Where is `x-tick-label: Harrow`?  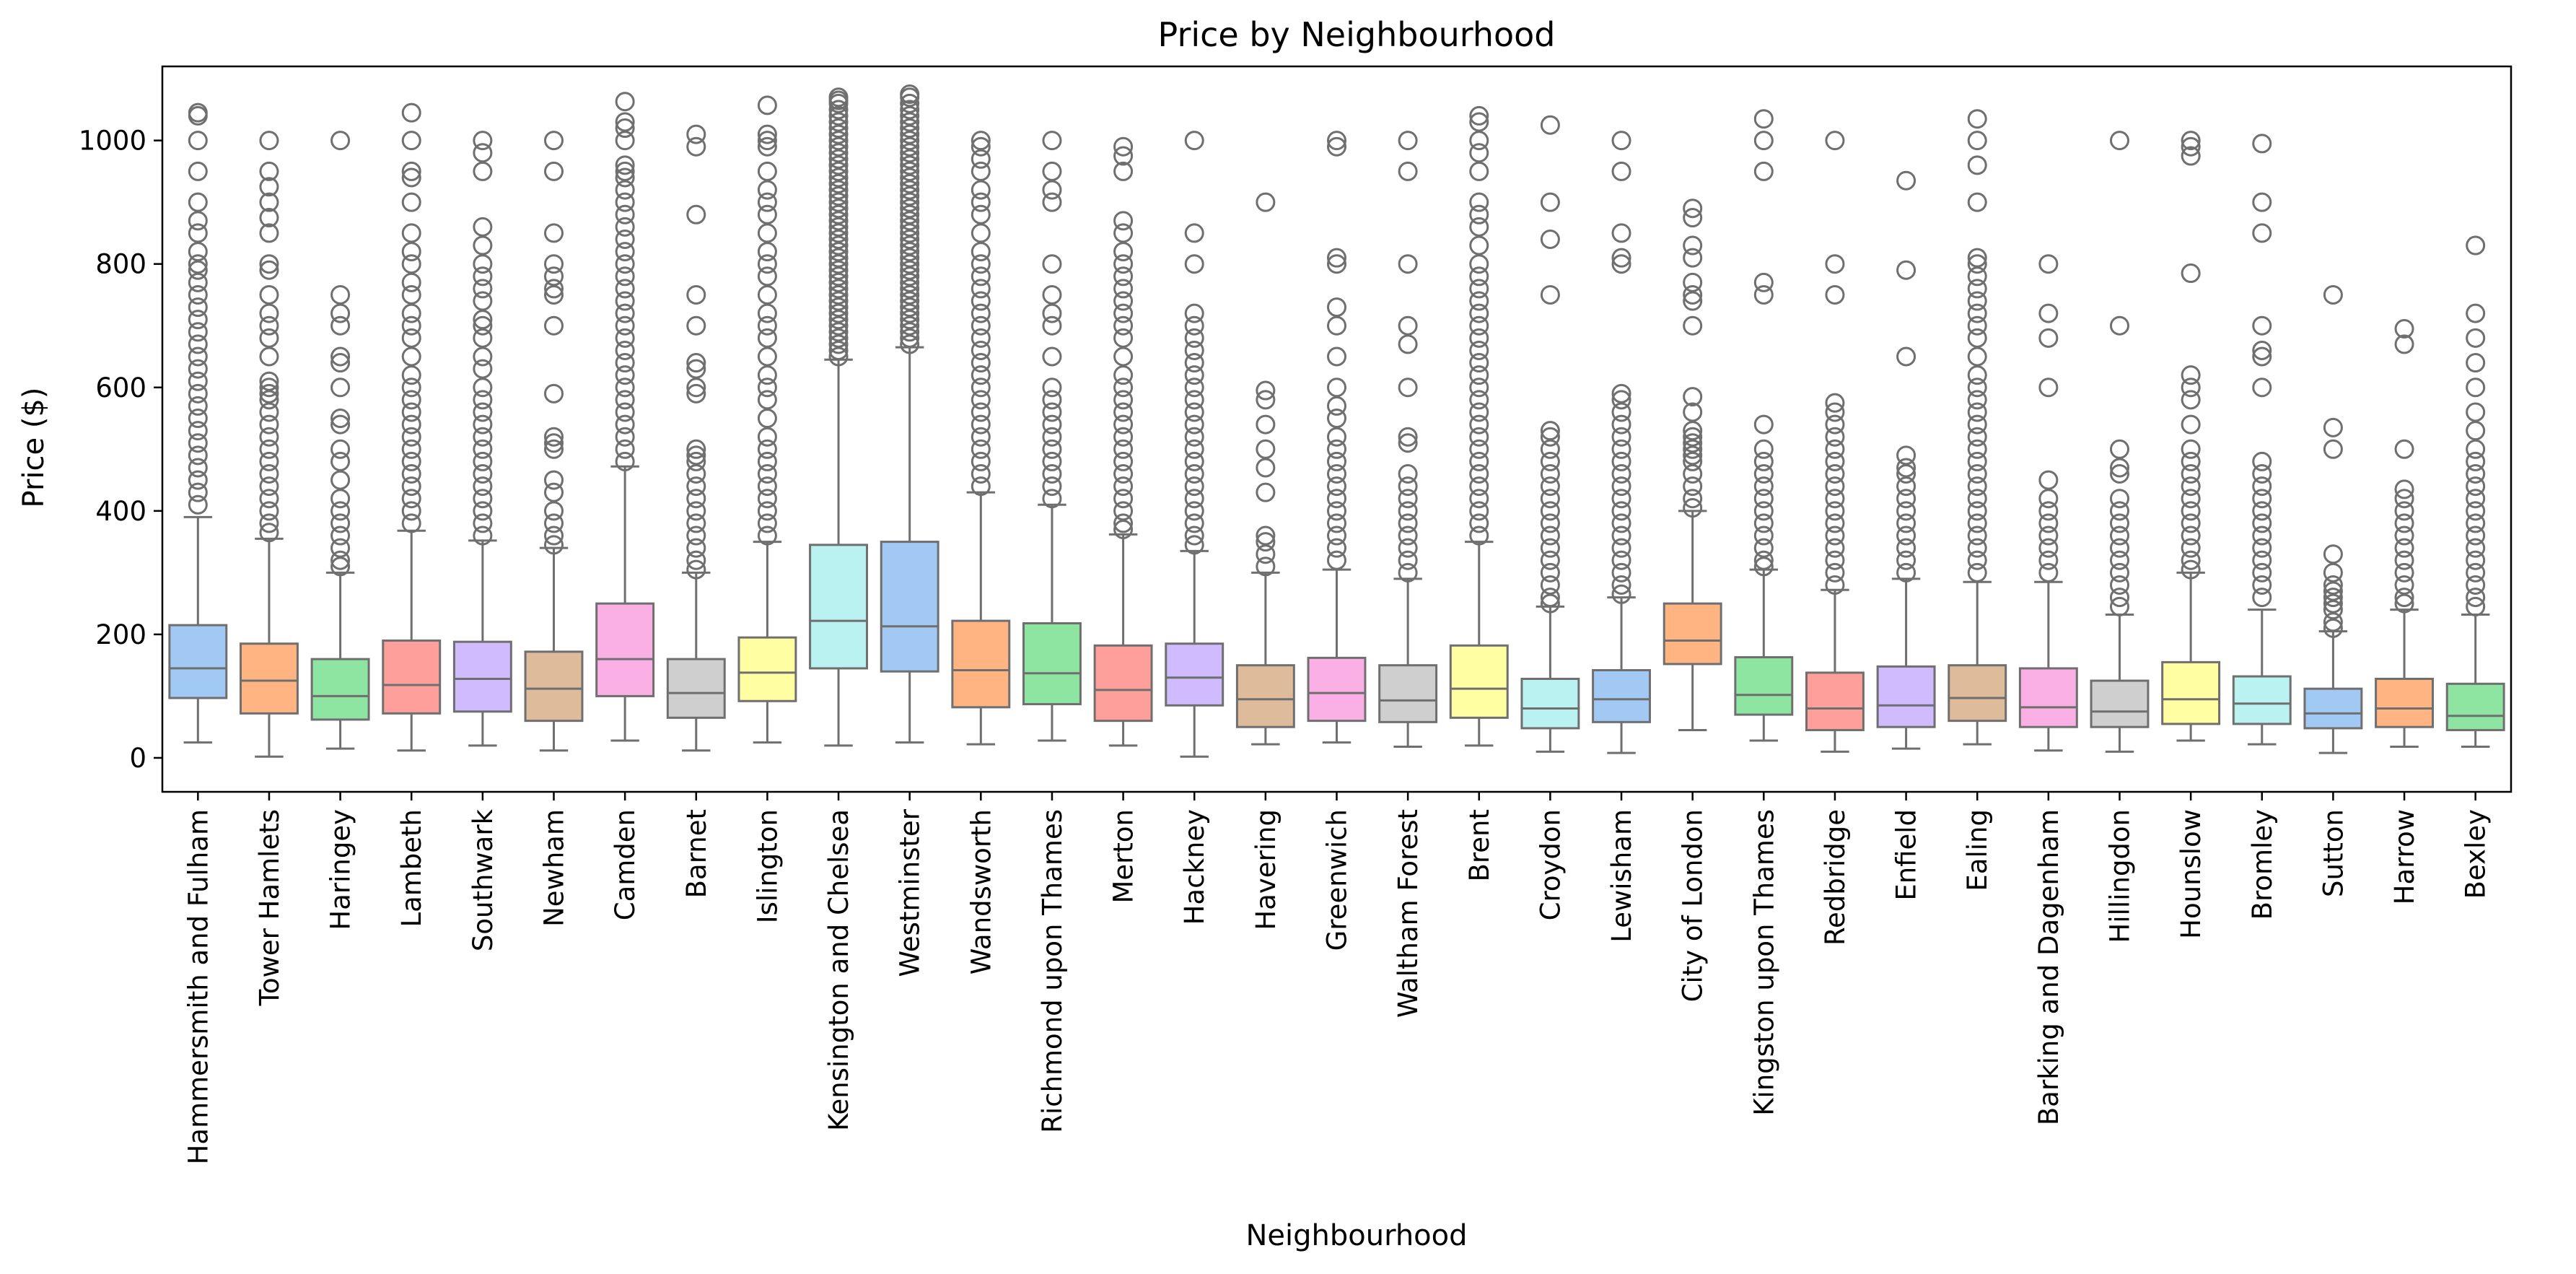 x-tick-label: Harrow is located at coordinates (2404, 856).